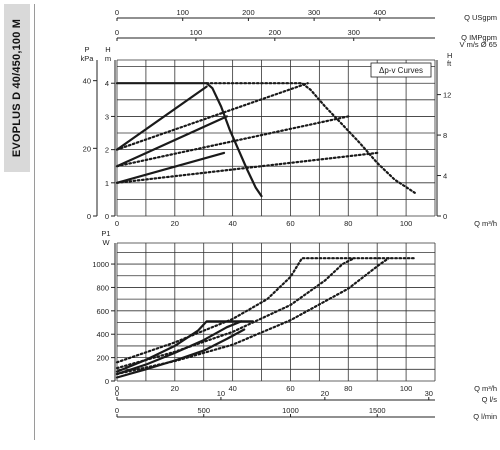 The width and height of the screenshot is (500, 450). Describe the element at coordinates (102, 358) in the screenshot. I see `p1-axis-tick-label: 200` at that location.